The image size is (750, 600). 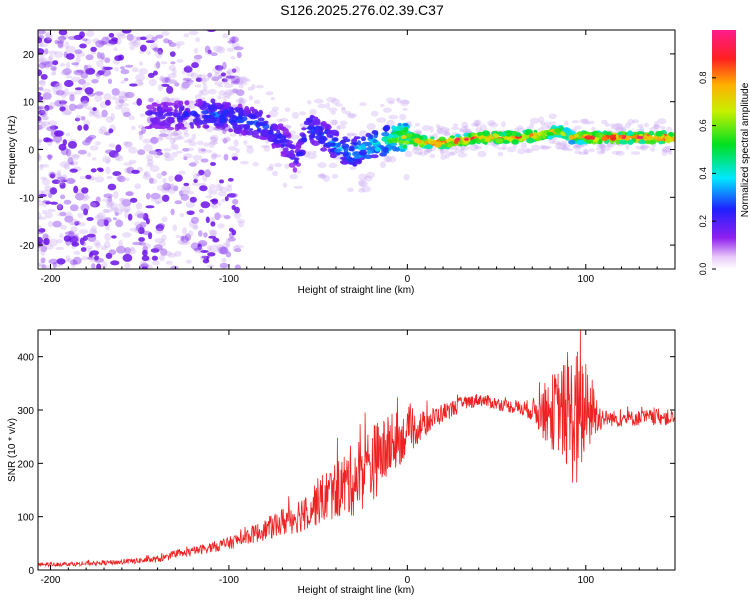 What do you see at coordinates (29, 103) in the screenshot?
I see `spectrogram-ytick-label: 10` at bounding box center [29, 103].